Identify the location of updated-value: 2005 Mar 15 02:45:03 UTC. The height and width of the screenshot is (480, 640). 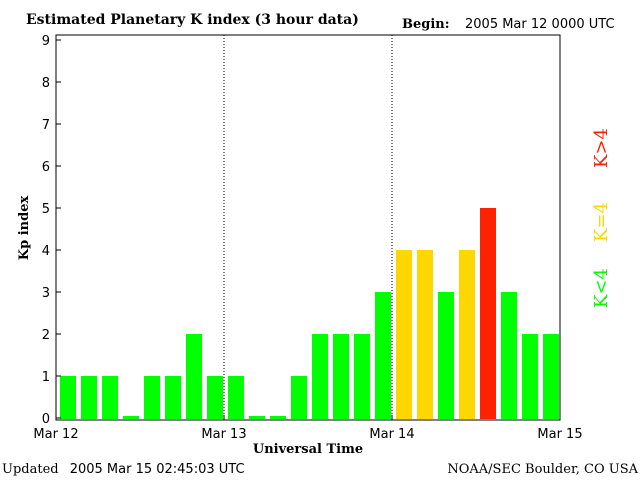
(157, 469).